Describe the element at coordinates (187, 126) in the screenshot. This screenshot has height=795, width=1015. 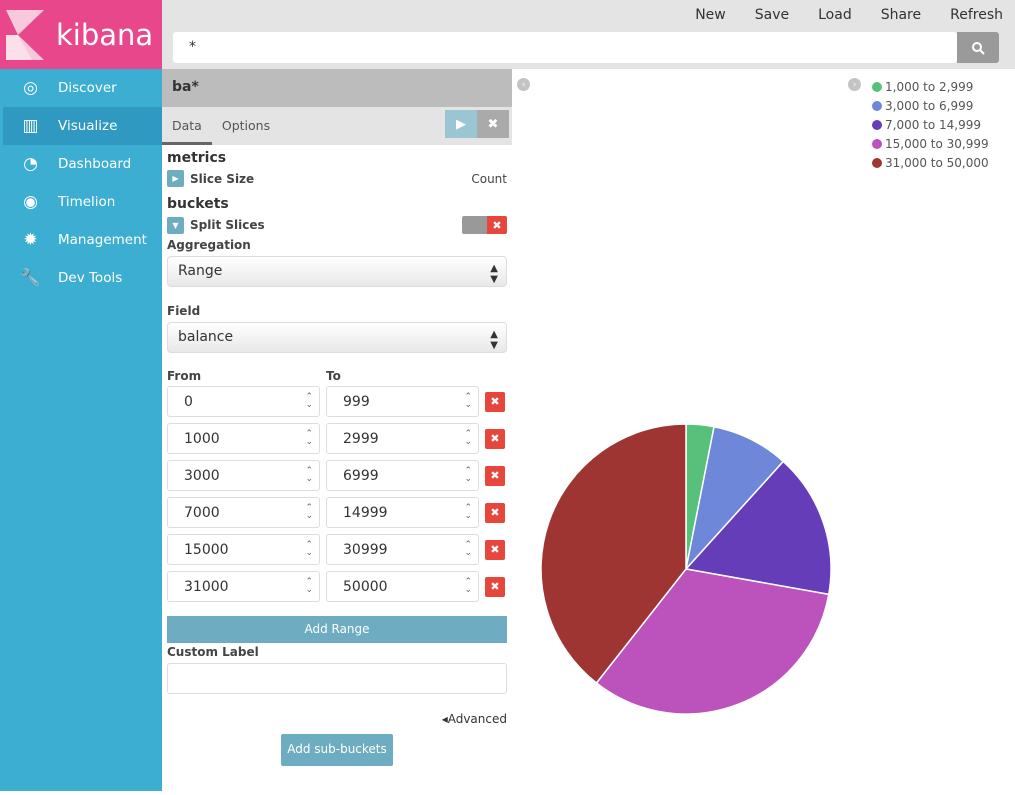
I see `tab-data: Data` at that location.